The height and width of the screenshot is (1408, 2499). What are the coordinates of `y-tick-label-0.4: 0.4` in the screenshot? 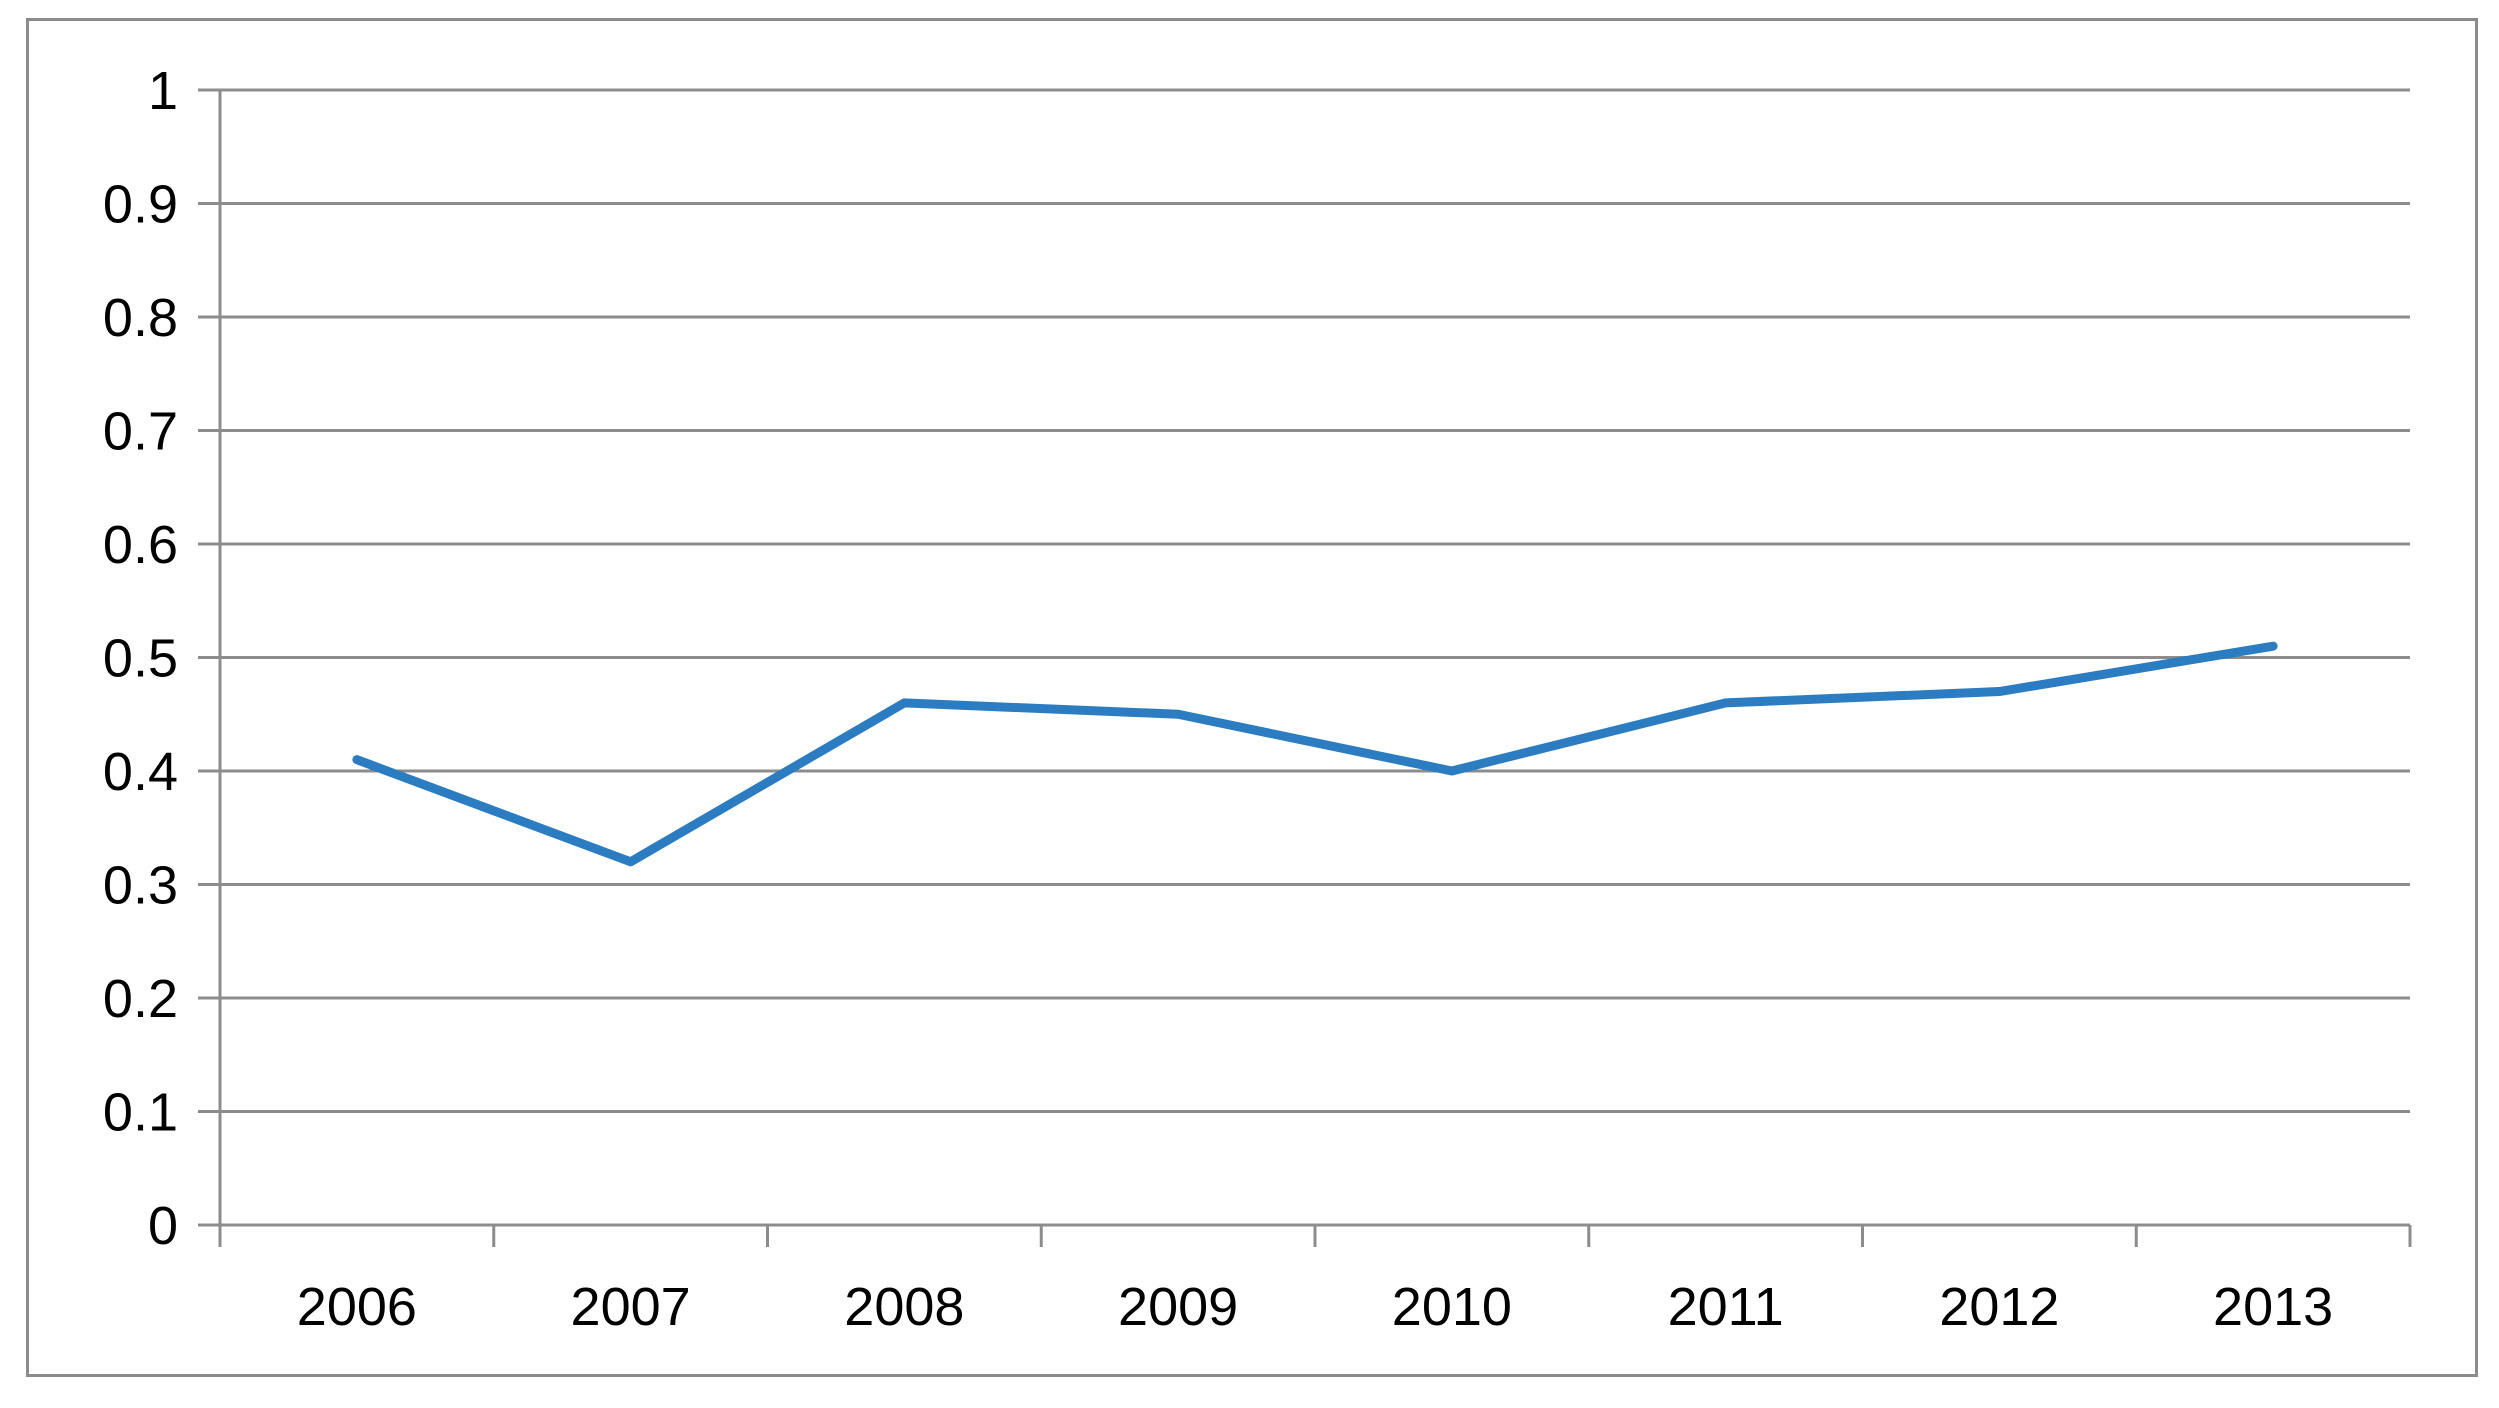 It's located at (140, 772).